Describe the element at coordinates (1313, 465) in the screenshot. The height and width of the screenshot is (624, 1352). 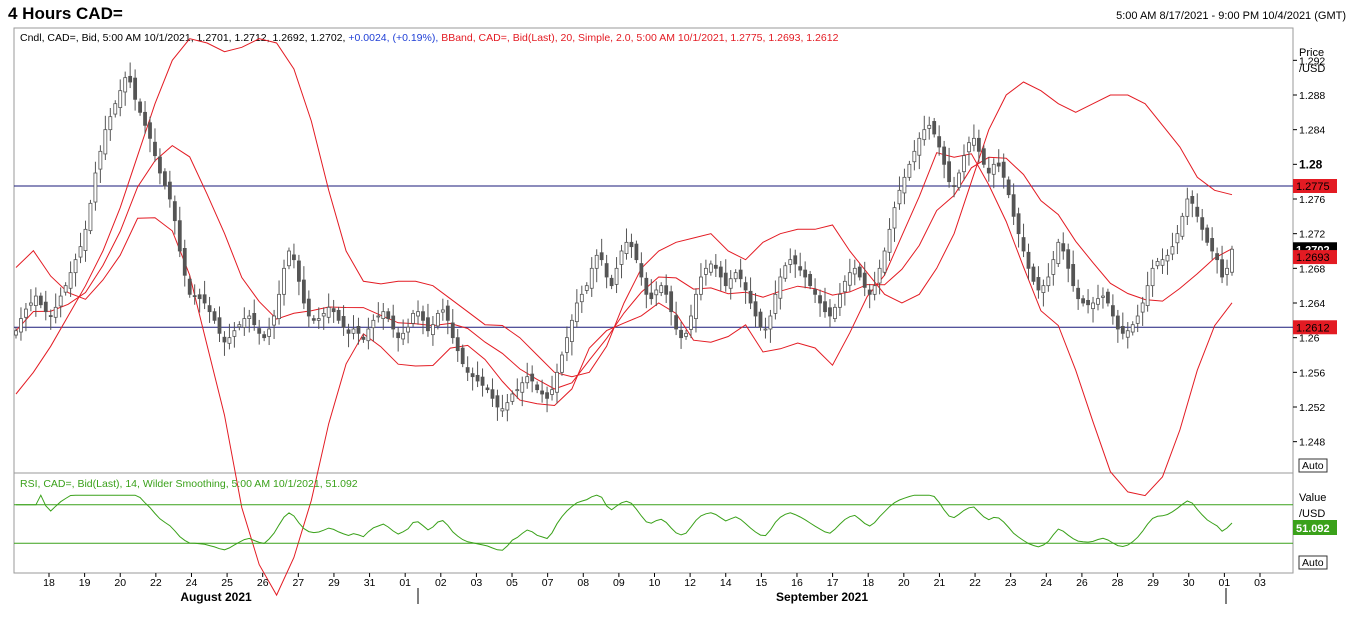
I see `price-auto-button` at that location.